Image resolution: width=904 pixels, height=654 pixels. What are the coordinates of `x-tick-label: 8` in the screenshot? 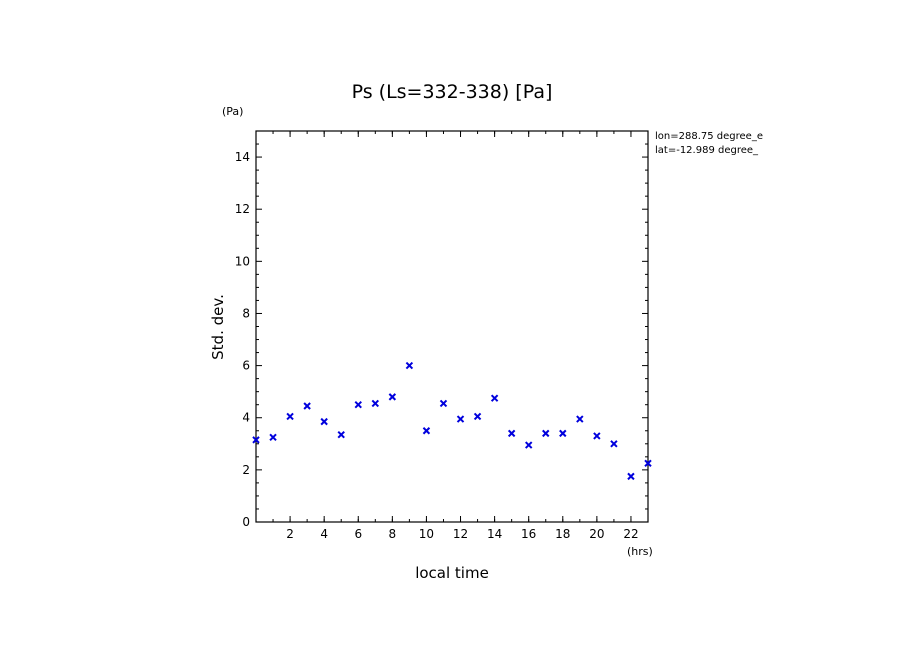 It's located at (393, 534).